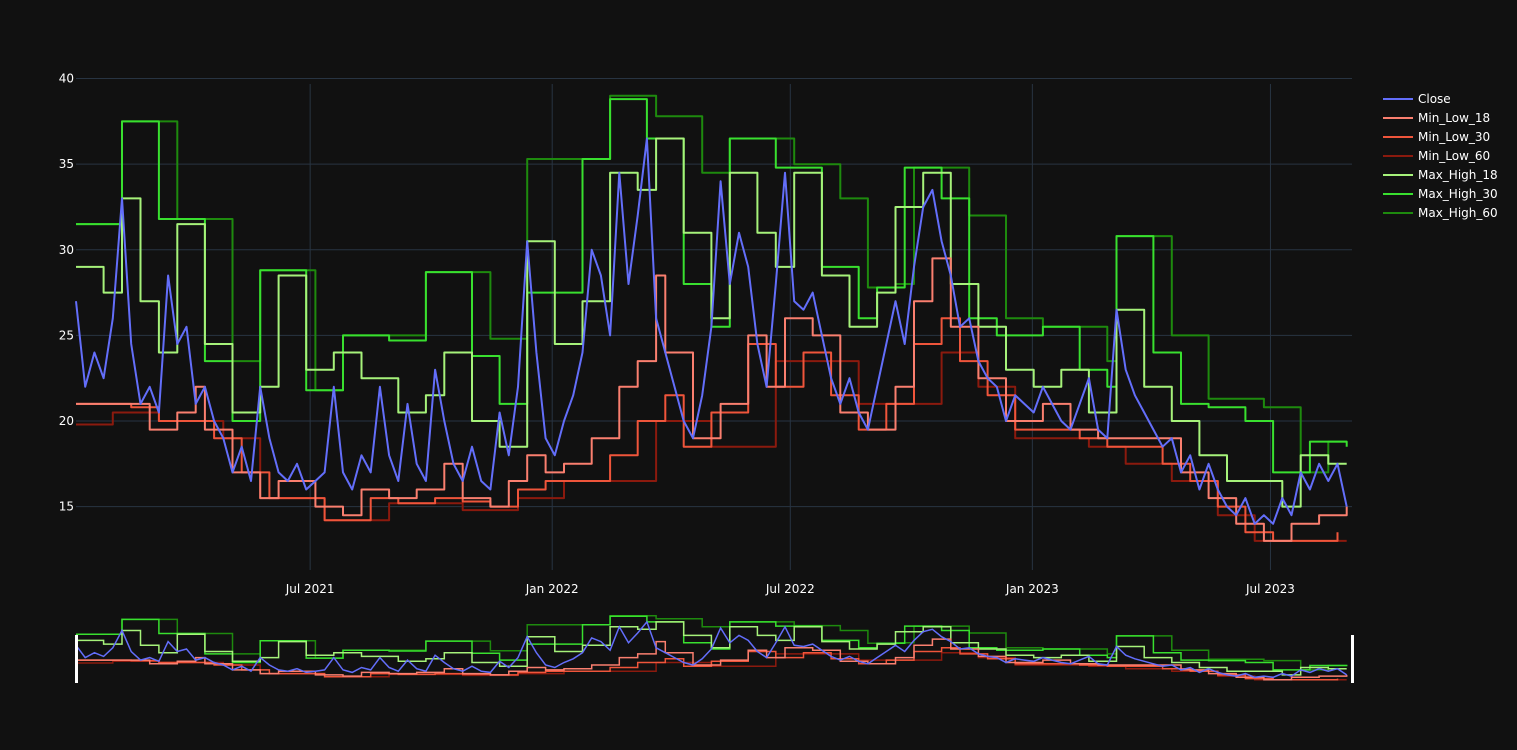 The image size is (1517, 750). I want to click on legend-label: Close, so click(1434, 99).